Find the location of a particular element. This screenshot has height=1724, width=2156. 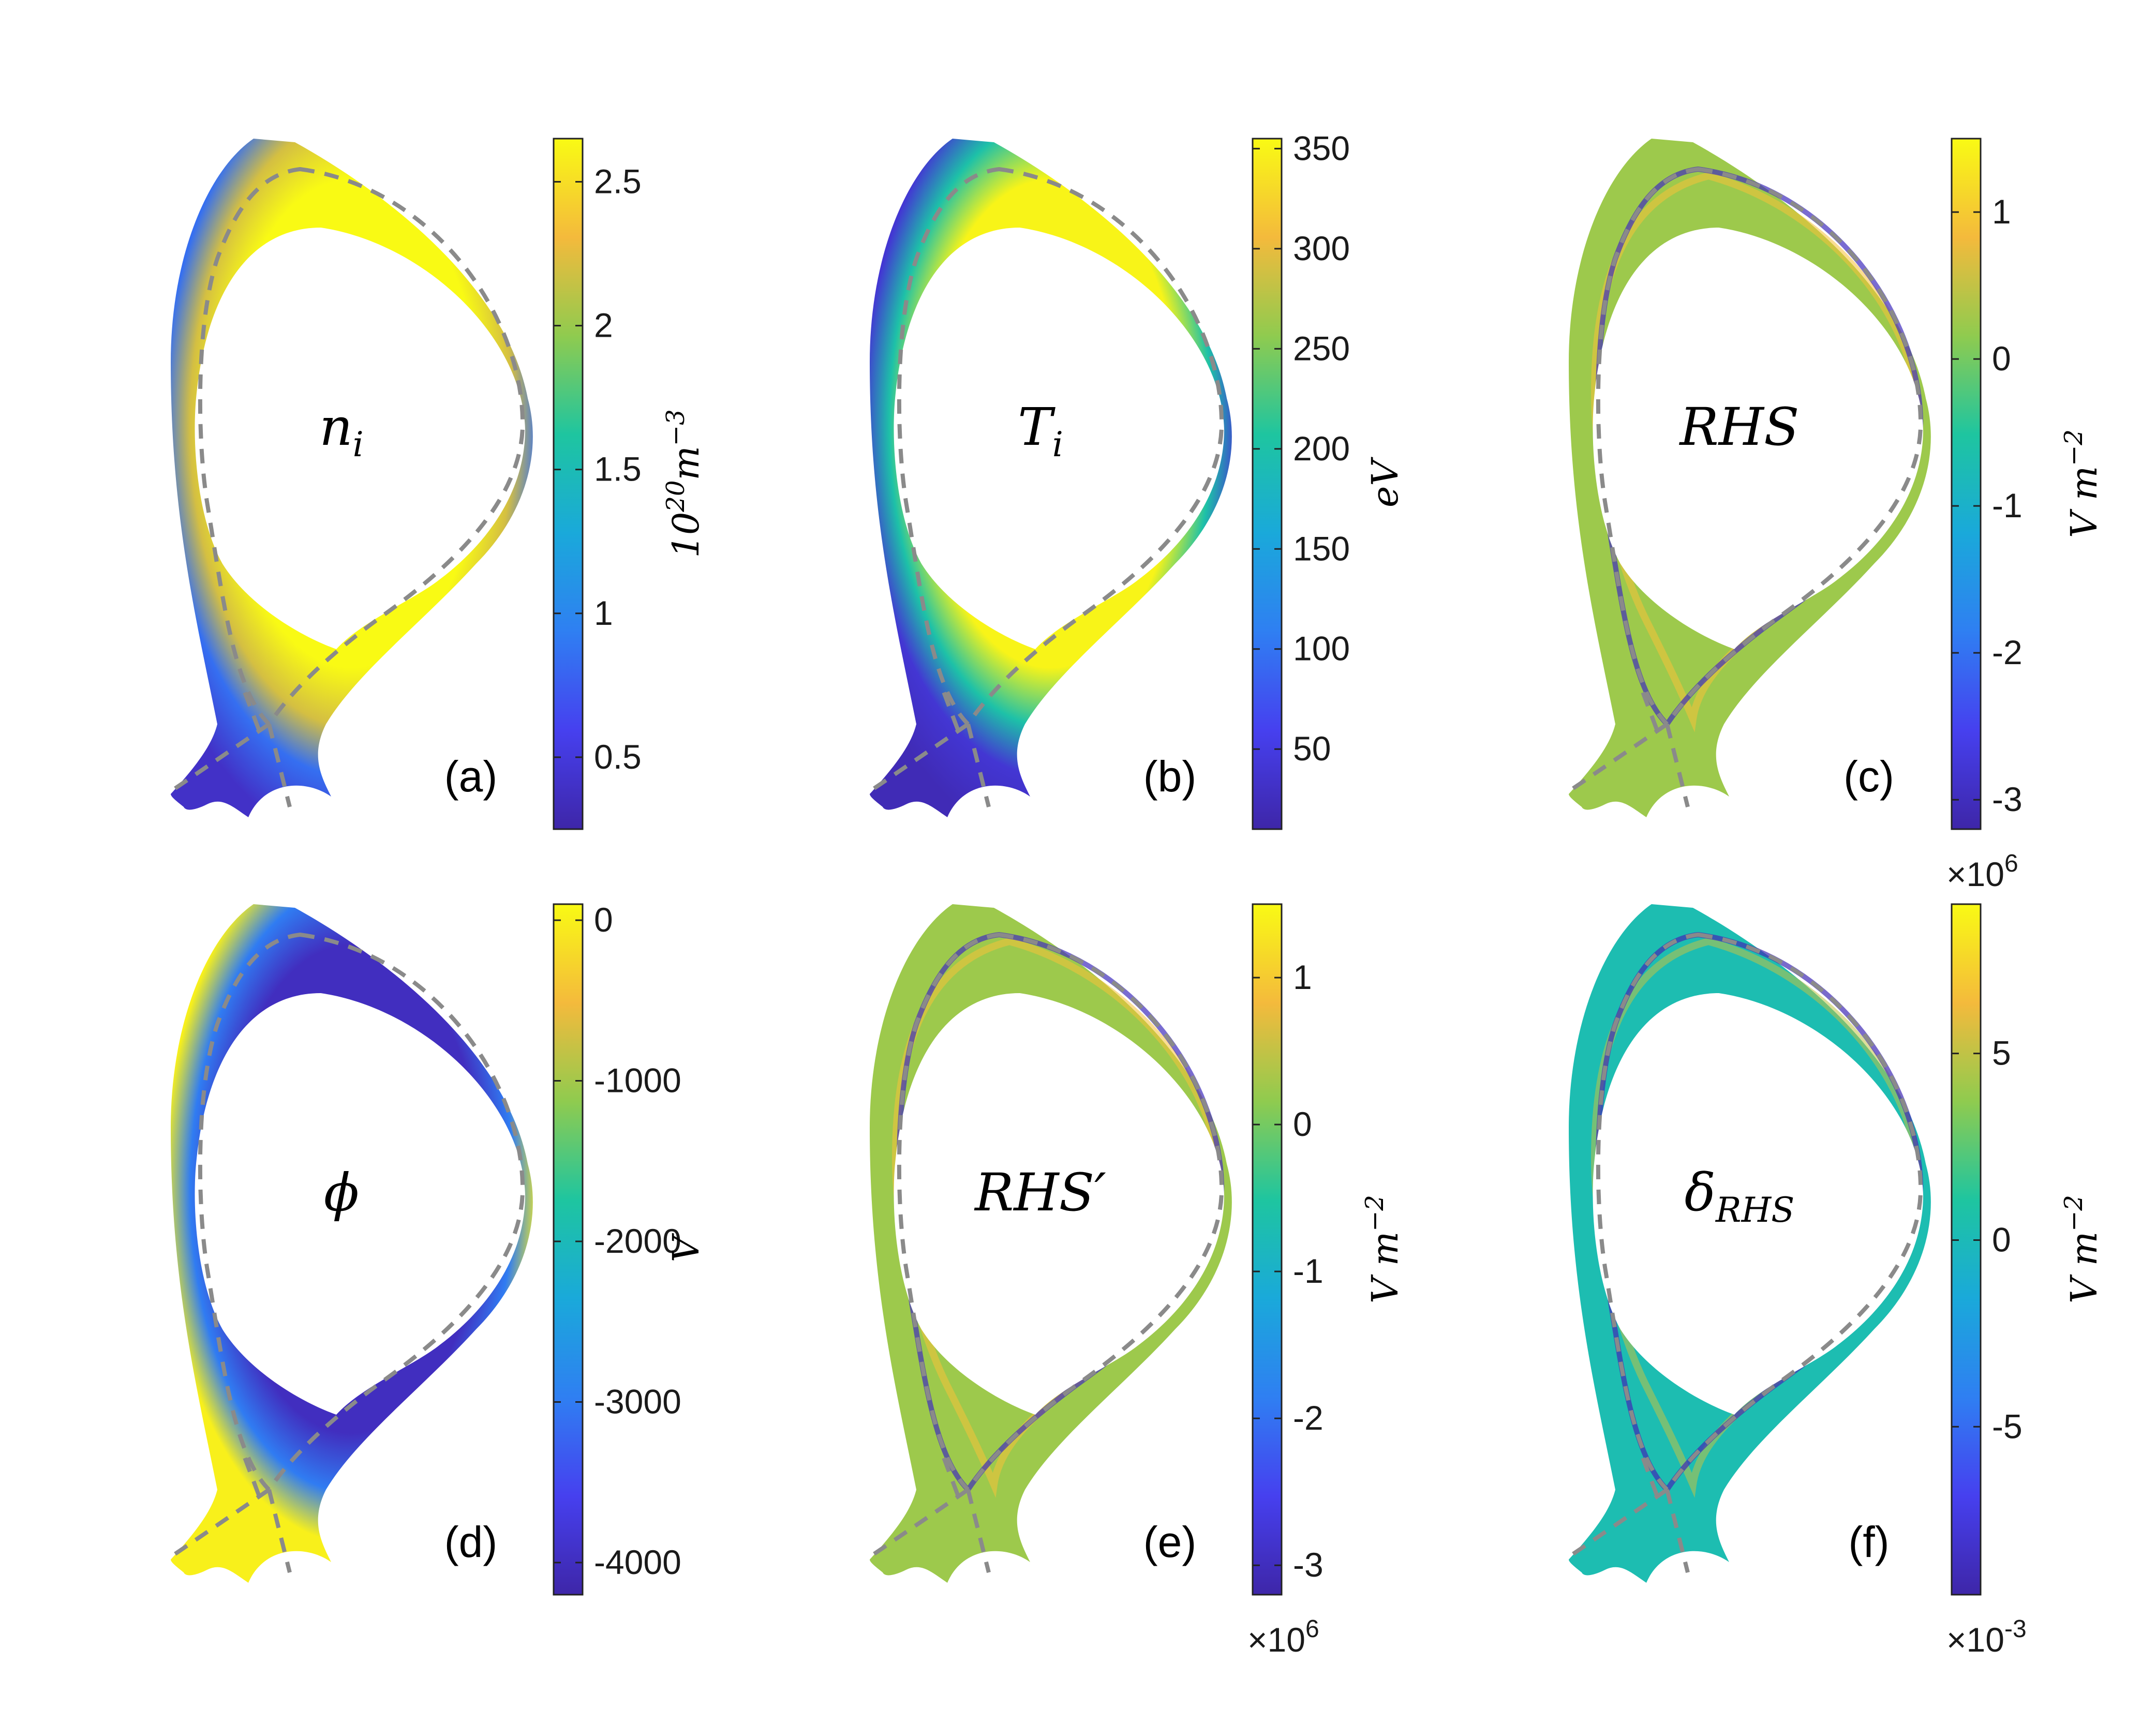

variable-label: ϕ is located at coordinates (341, 1193).